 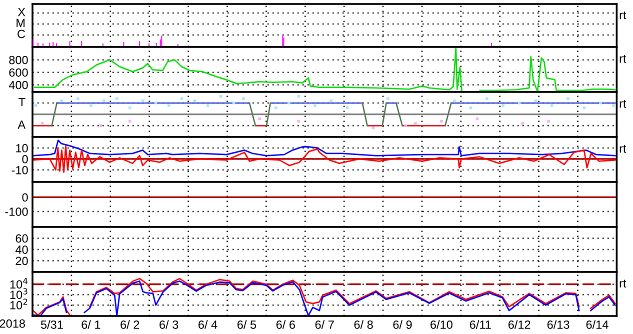 What do you see at coordinates (18, 60) in the screenshot?
I see `y-tick-label: 800` at bounding box center [18, 60].